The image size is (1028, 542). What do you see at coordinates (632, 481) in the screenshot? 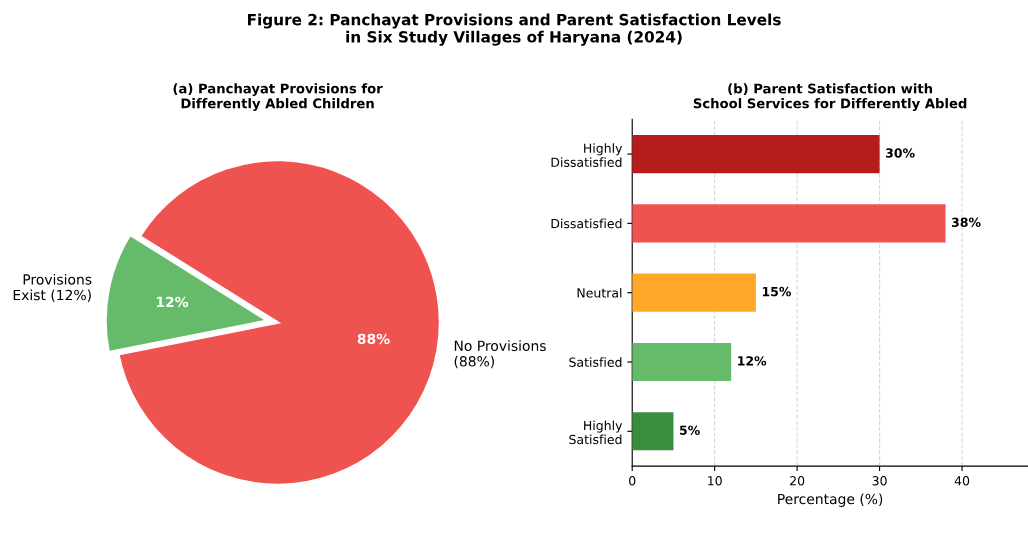
I see `x-tick-label: 0` at bounding box center [632, 481].